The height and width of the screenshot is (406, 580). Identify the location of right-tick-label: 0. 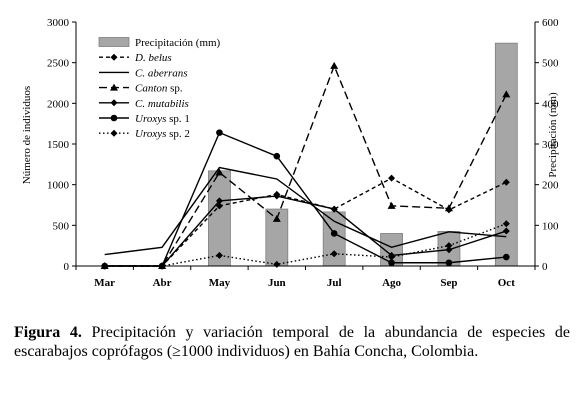
(545, 267).